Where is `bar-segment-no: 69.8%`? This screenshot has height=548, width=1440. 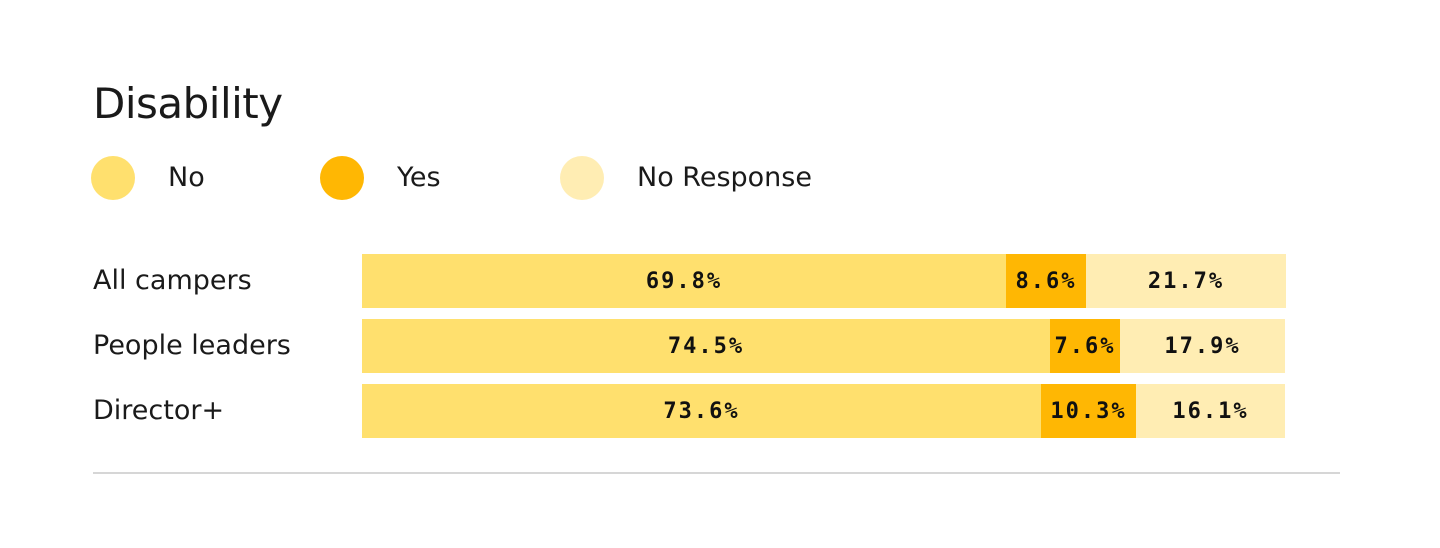 bar-segment-no: 69.8% is located at coordinates (684, 281).